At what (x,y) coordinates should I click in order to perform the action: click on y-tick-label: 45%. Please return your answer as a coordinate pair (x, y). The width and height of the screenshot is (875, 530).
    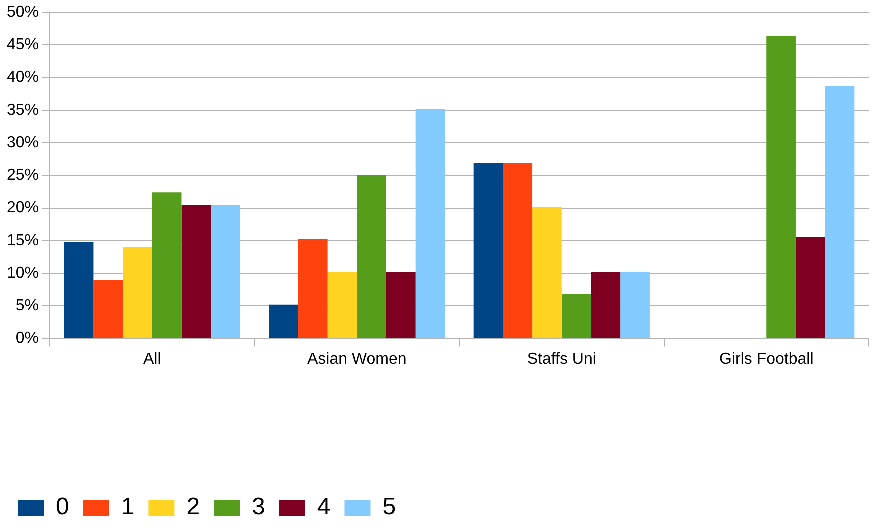
    Looking at the image, I should click on (23, 45).